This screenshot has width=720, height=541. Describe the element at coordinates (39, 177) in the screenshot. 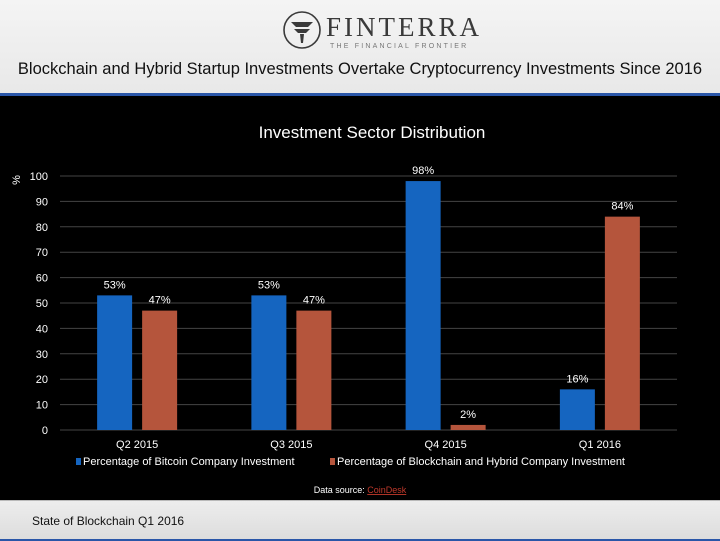

I see `y-tick-label: 100` at that location.